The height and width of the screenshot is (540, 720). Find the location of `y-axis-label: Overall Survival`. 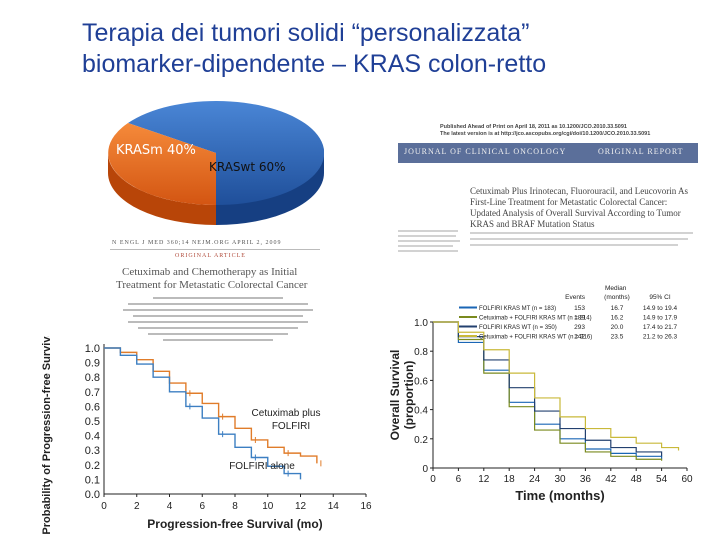

y-axis-label: Overall Survival is located at coordinates (395, 395).